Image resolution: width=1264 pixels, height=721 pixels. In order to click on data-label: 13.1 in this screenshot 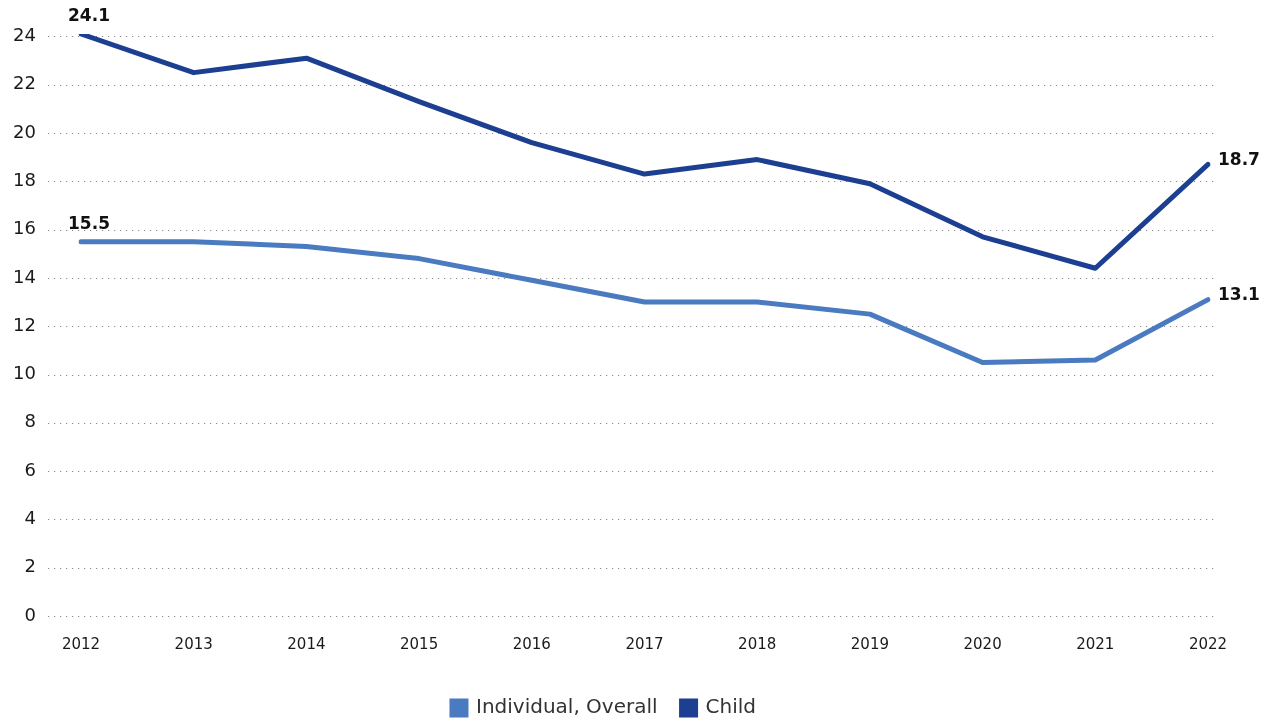, I will do `click(1239, 294)`.